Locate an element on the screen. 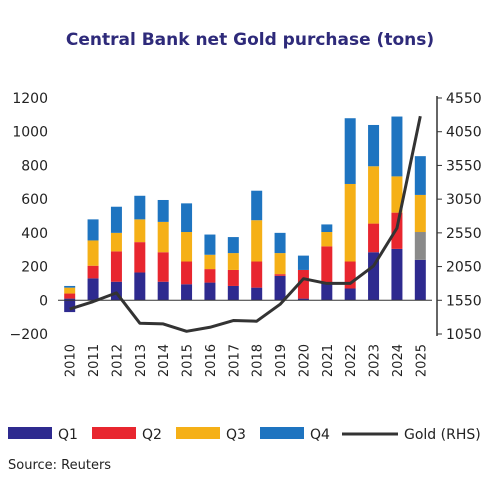 The width and height of the screenshot is (500, 493). legend-label: Q1 is located at coordinates (68, 435).